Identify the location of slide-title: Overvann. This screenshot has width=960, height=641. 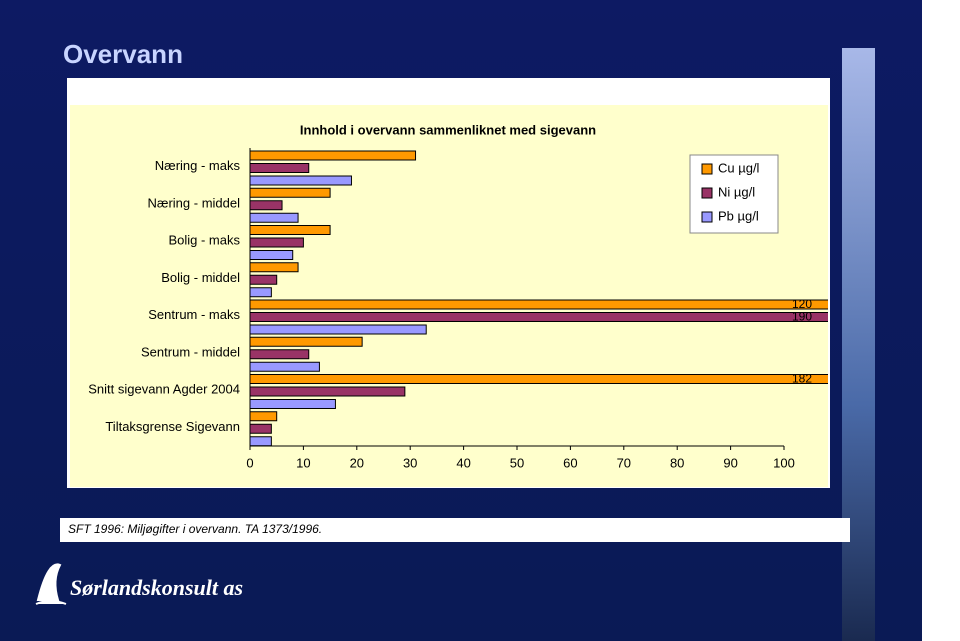
(123, 54).